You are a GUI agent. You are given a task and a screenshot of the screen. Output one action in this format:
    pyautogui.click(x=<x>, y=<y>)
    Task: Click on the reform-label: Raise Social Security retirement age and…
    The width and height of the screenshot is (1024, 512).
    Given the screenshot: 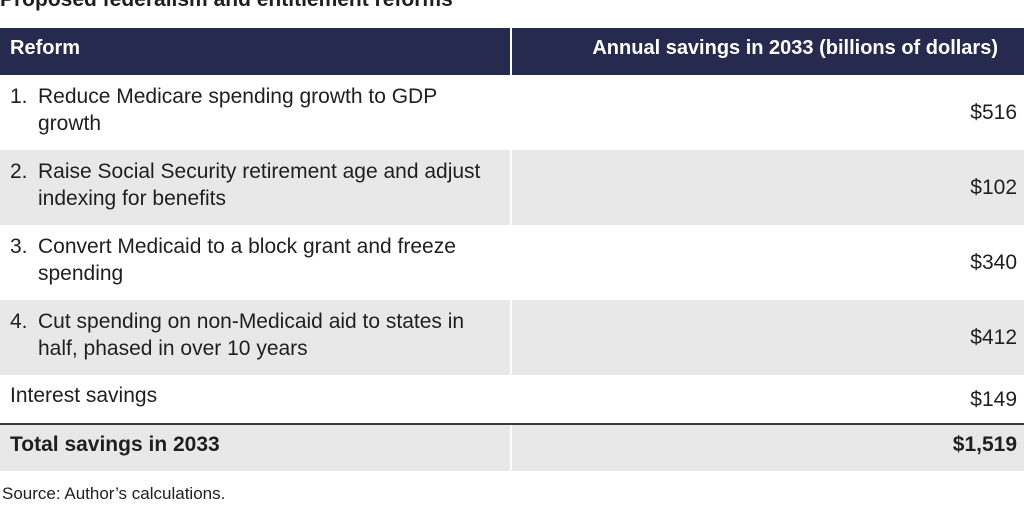 What is the action you would take?
    pyautogui.click(x=259, y=185)
    